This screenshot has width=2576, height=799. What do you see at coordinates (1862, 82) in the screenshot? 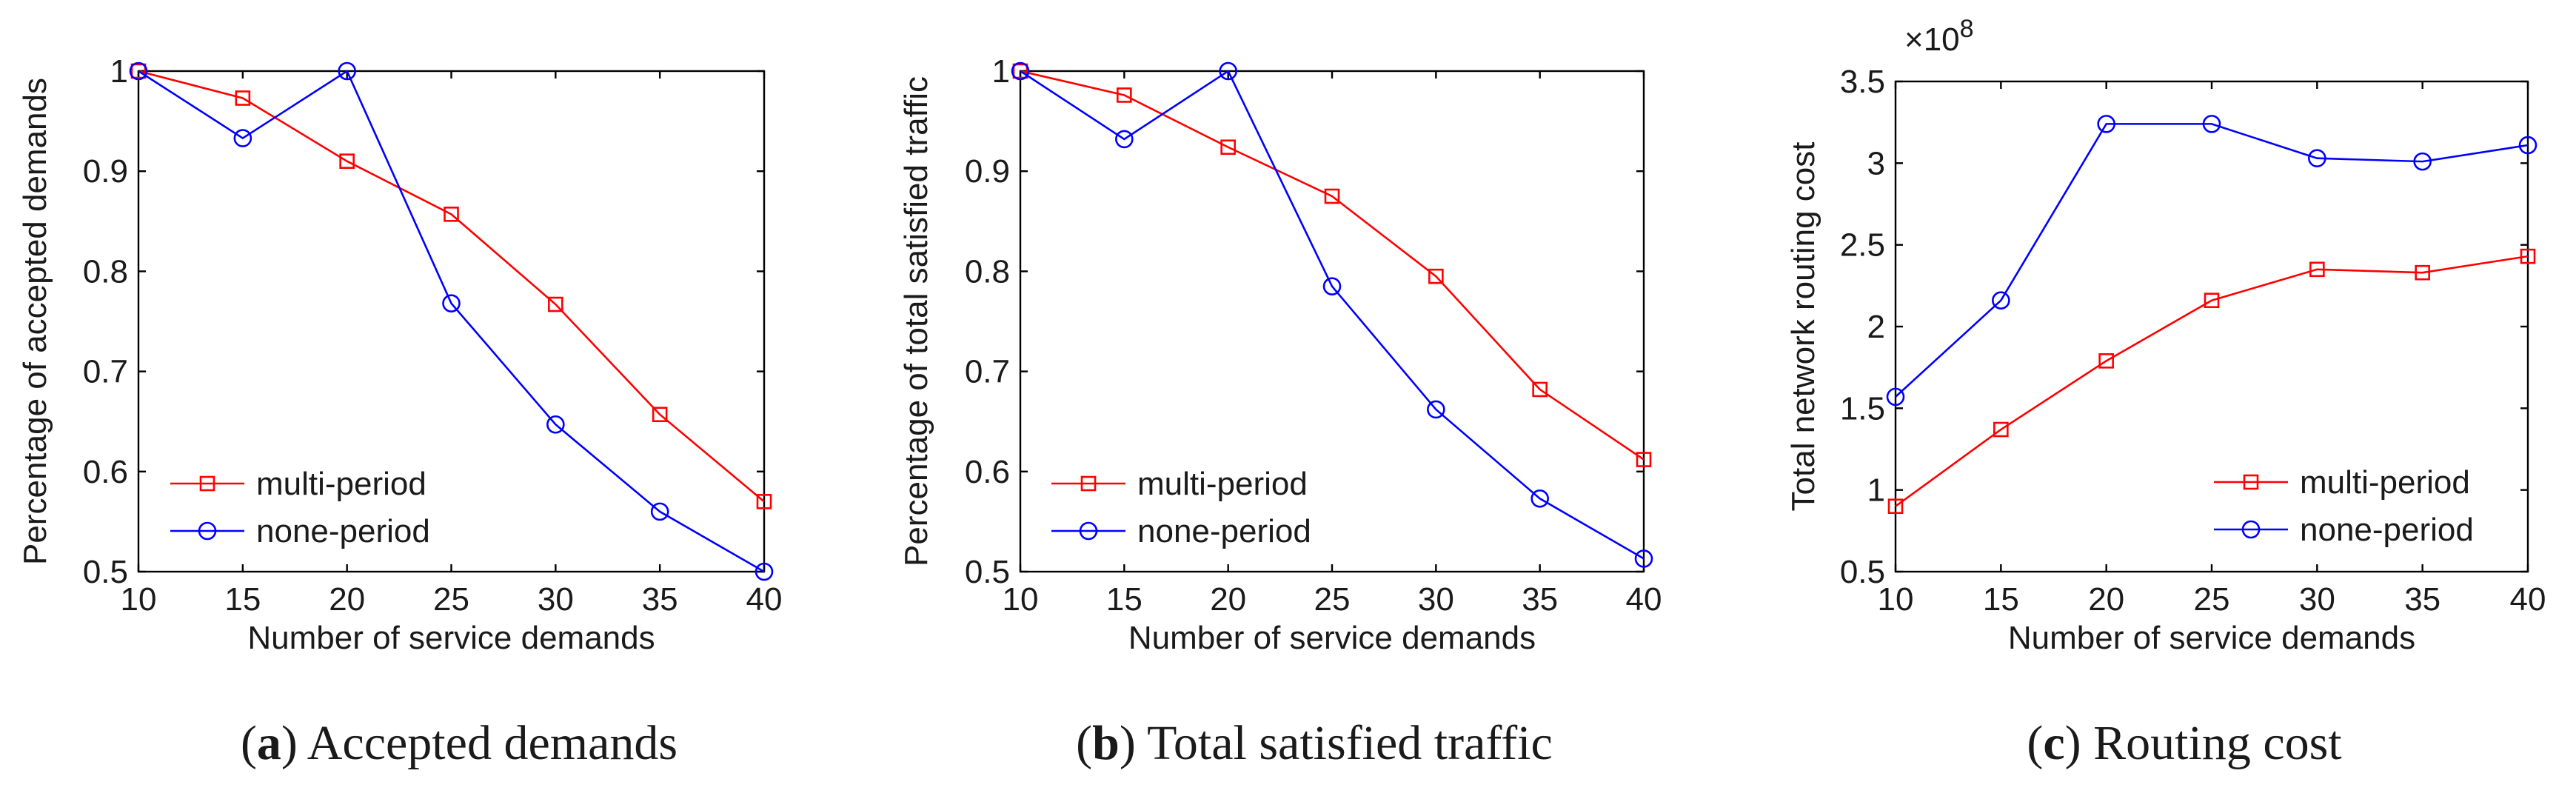
I see `y-tick-label: 3.5` at bounding box center [1862, 82].